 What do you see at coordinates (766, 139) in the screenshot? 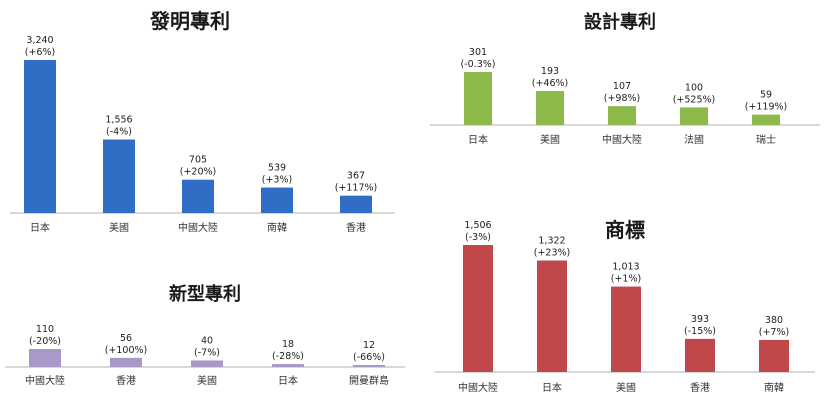
I see `category-label: 瑞士` at bounding box center [766, 139].